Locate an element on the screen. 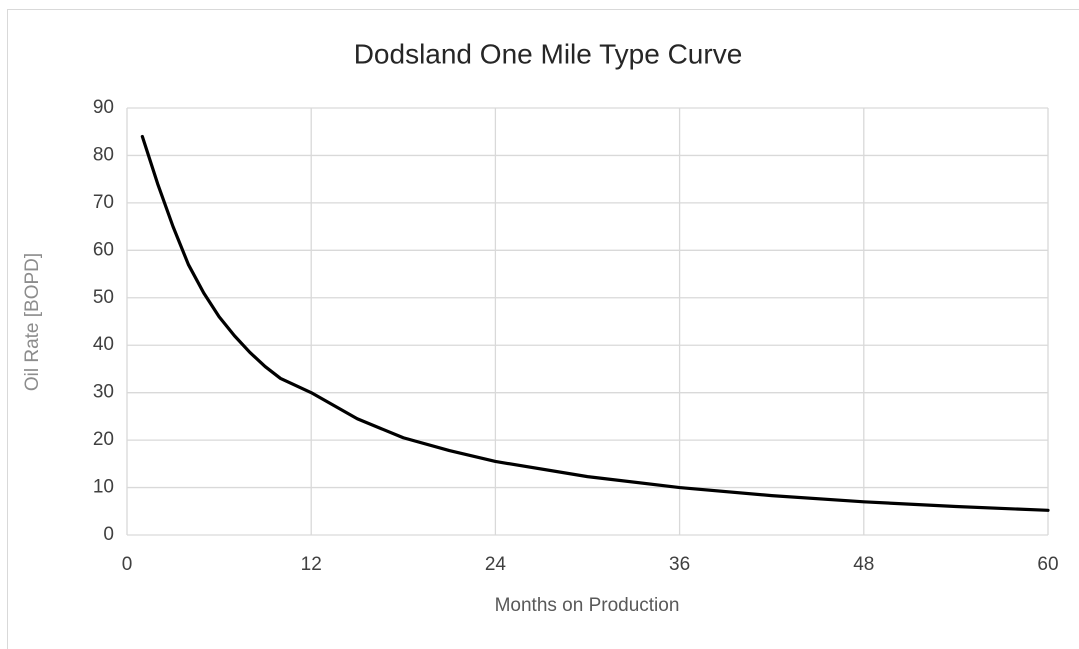  y-tick-label: 30 is located at coordinates (103, 392).